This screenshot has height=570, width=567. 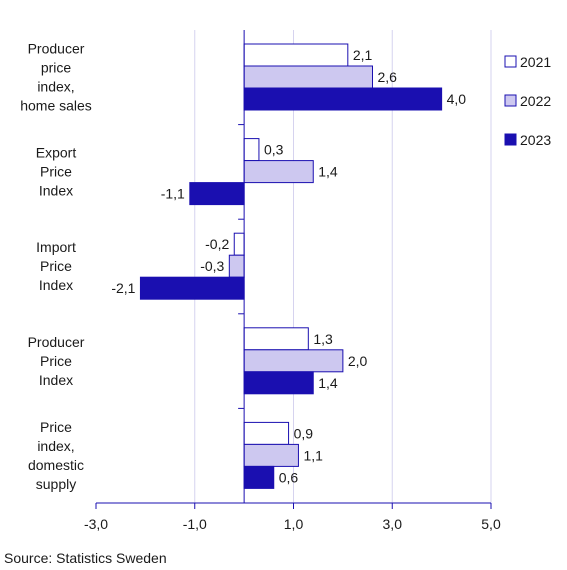 I want to click on data-label-2021-2: -0,2, so click(x=217, y=244).